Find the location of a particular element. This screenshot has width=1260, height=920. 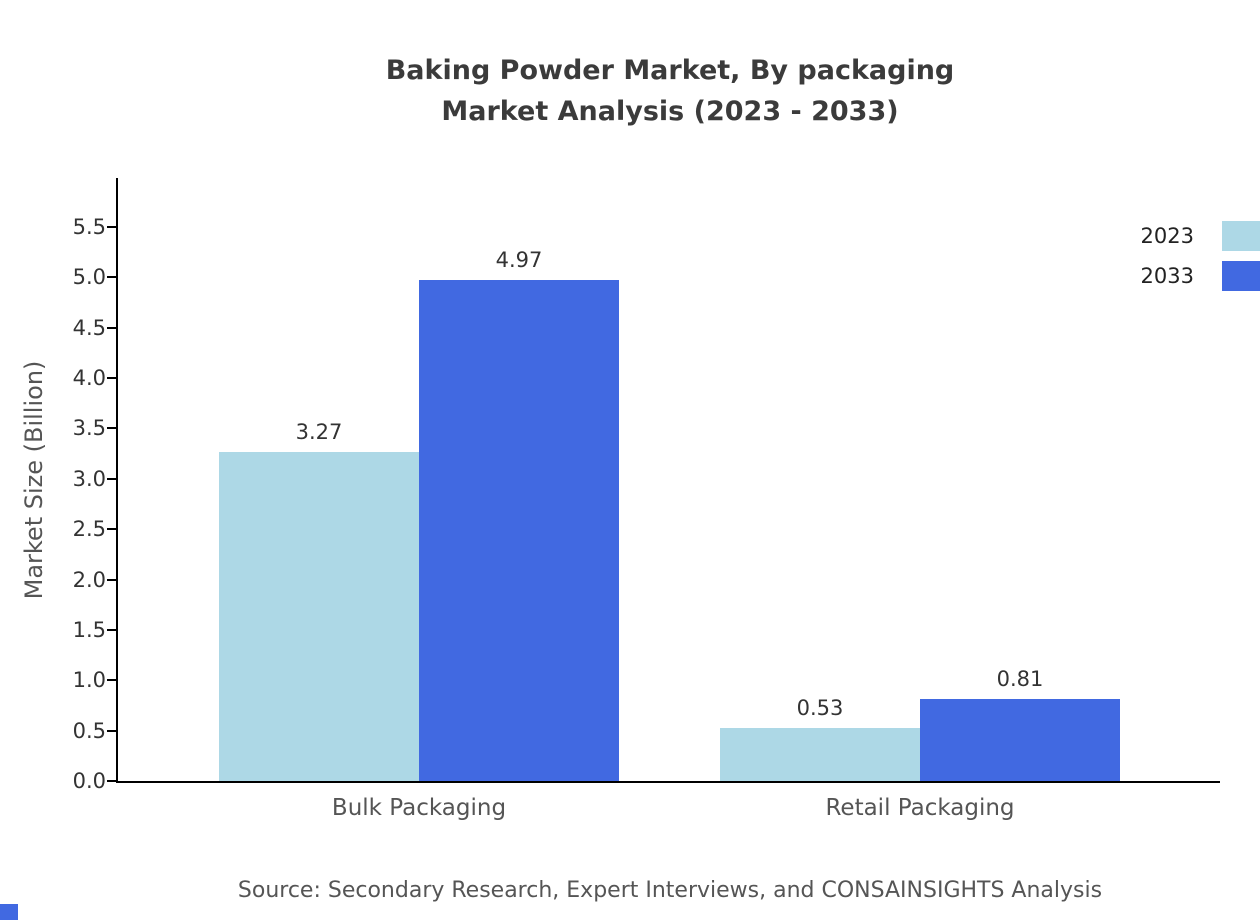

y-tick-label: 4.5 is located at coordinates (89, 327).